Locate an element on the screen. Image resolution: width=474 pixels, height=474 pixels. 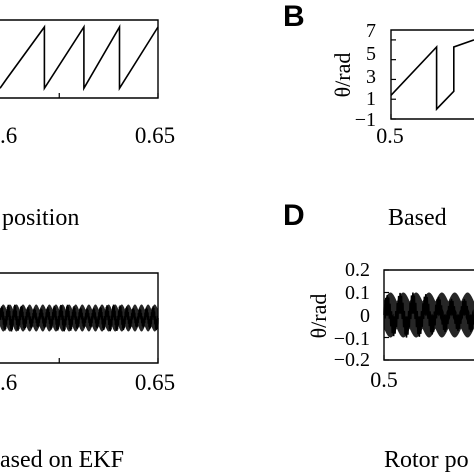
y-tick-label: −1 is located at coordinates (365, 120).